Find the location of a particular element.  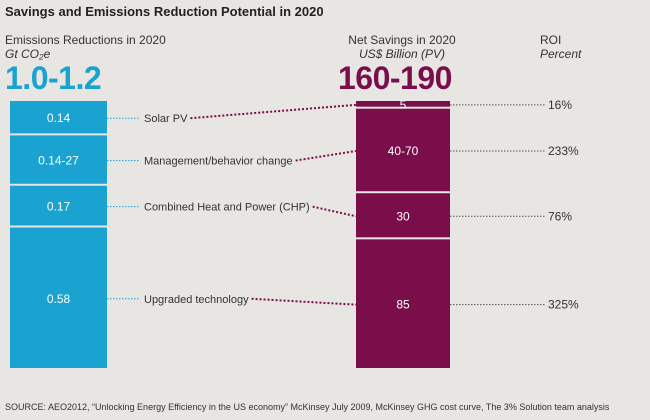

left-header: Emissions Reductions in 2020 Gt CO₂e is located at coordinates (85, 47).